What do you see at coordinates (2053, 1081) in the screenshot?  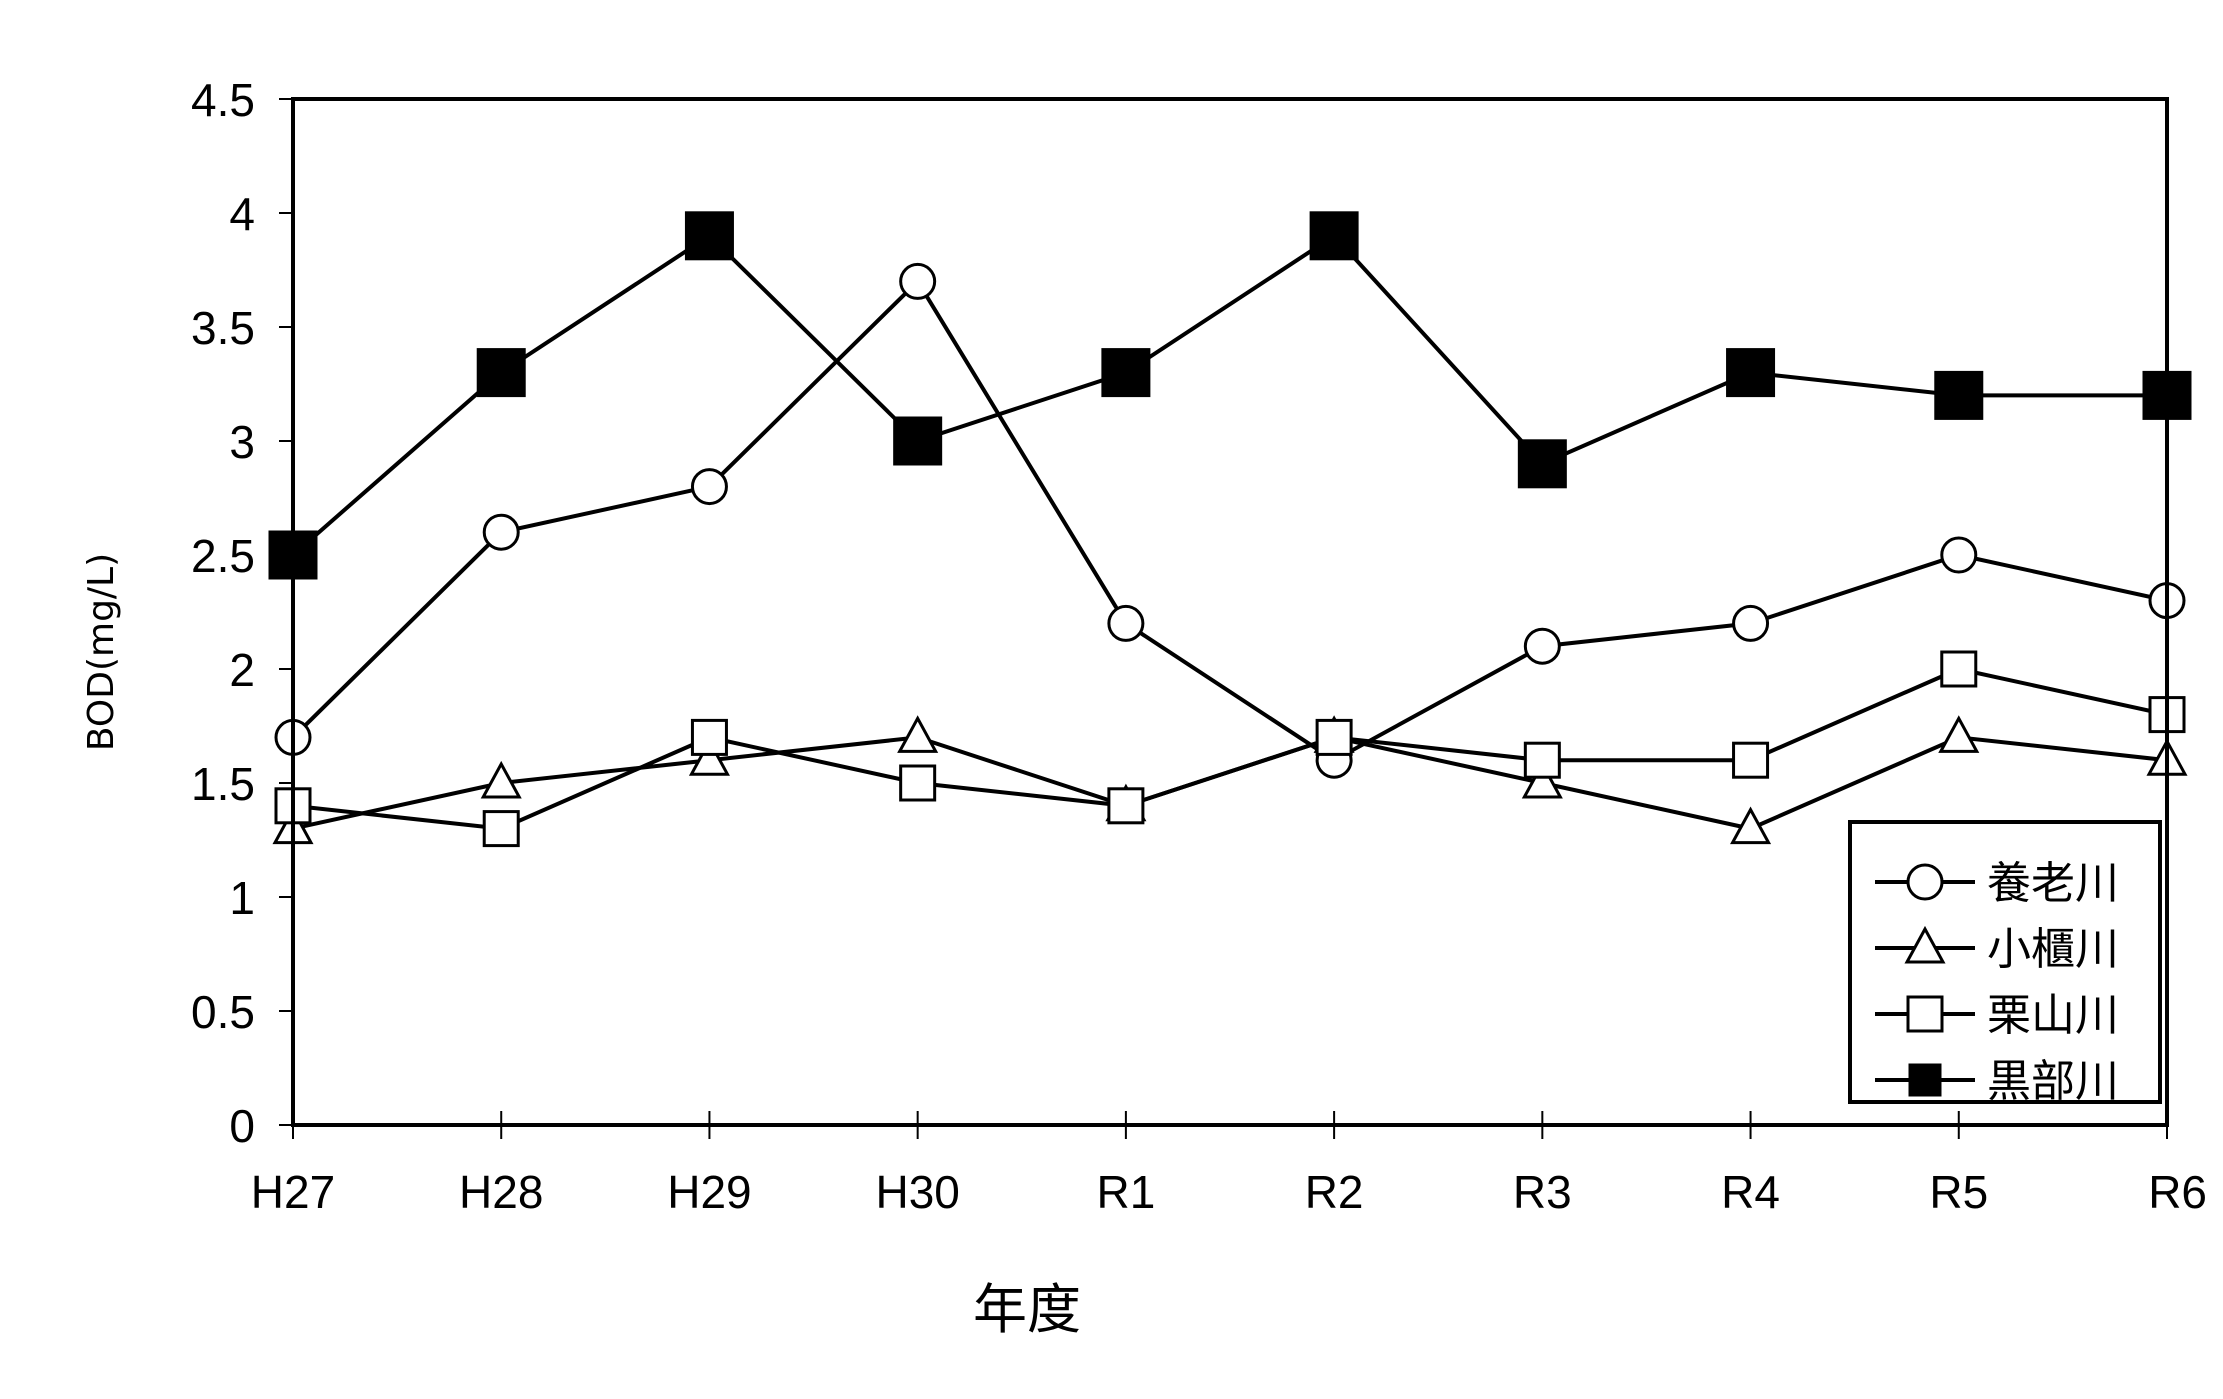 I see `legend-label: 黒部川` at bounding box center [2053, 1081].